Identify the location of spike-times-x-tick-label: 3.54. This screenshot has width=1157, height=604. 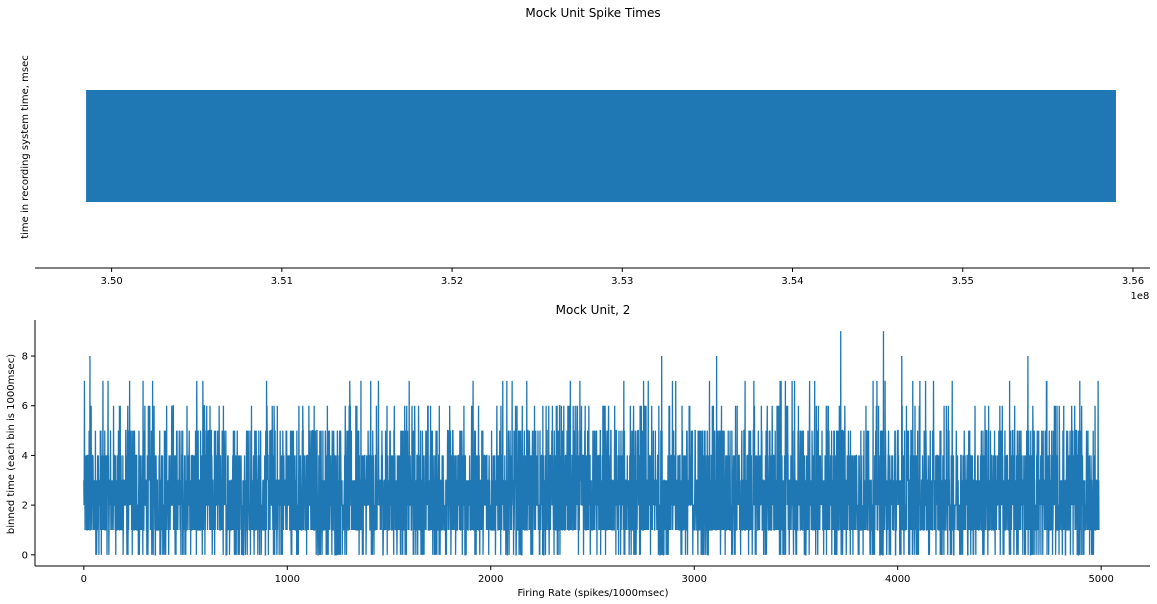
(792, 281).